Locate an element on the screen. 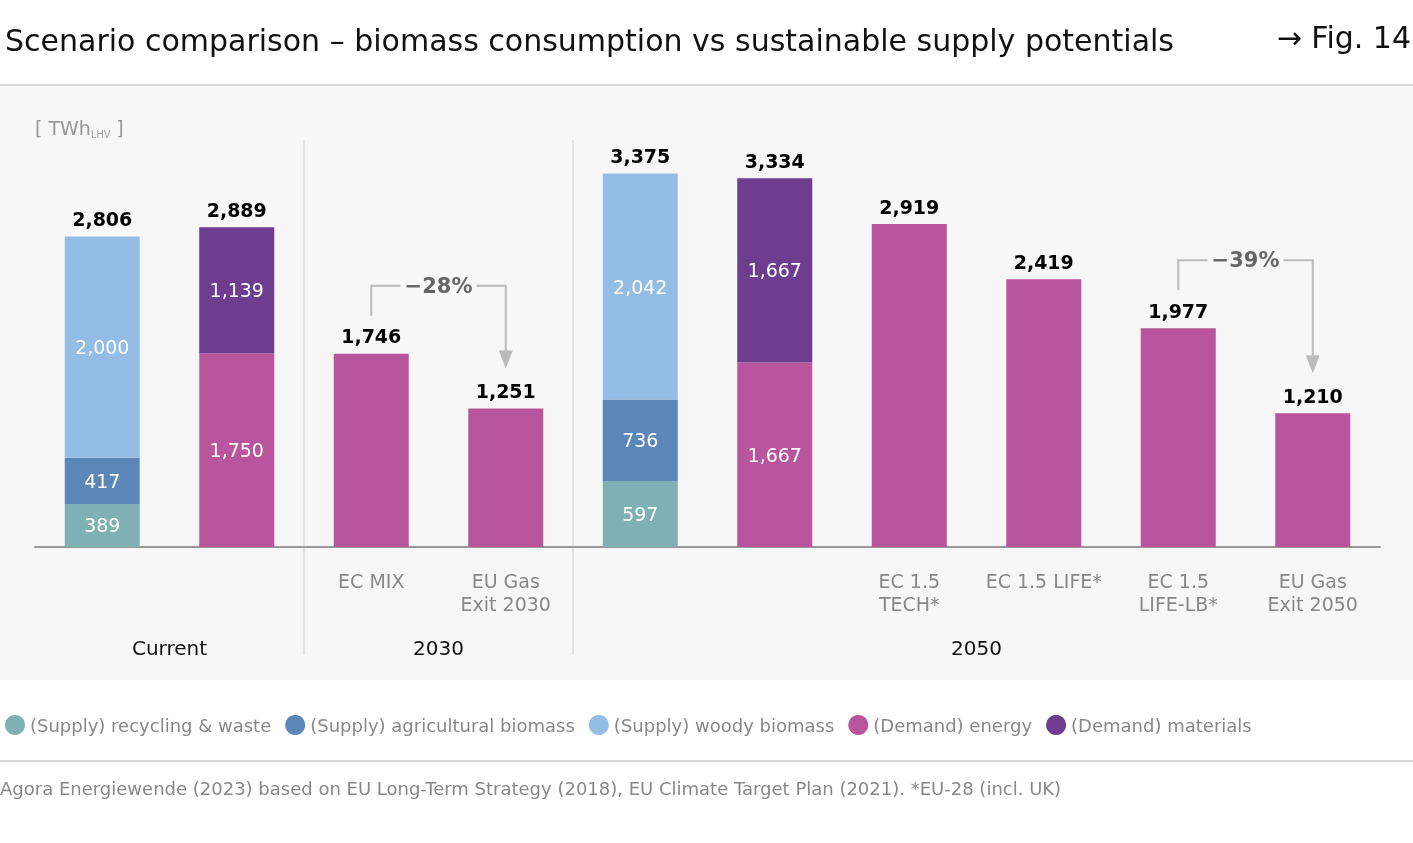  data-label: 2,000 is located at coordinates (102, 347).